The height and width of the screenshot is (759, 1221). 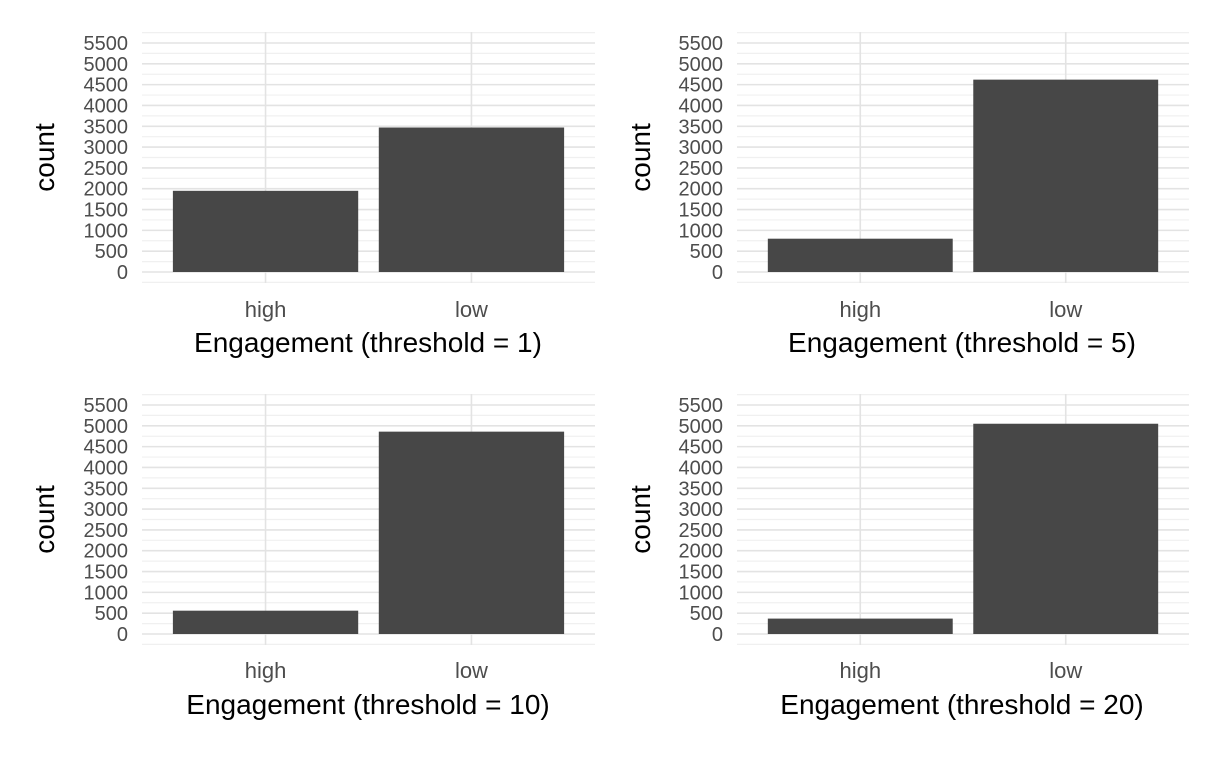 What do you see at coordinates (367, 704) in the screenshot?
I see `x-axis-title: Engagement (threshold = 10)` at bounding box center [367, 704].